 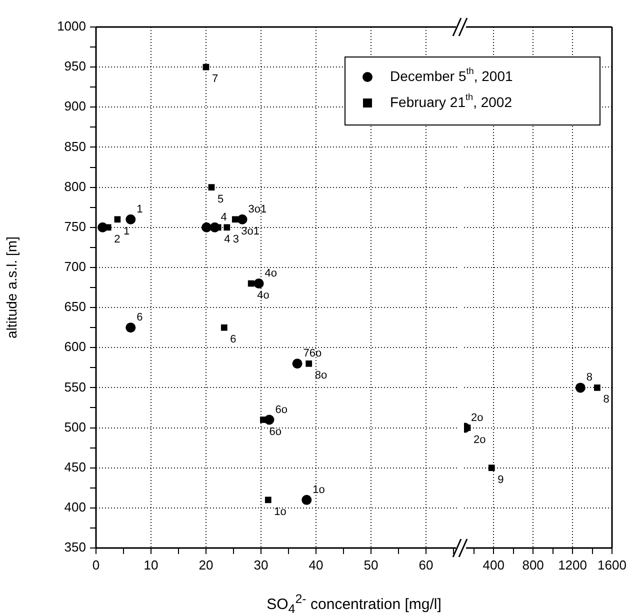 What do you see at coordinates (75, 466) in the screenshot?
I see `y-tick-label: 450` at bounding box center [75, 466].